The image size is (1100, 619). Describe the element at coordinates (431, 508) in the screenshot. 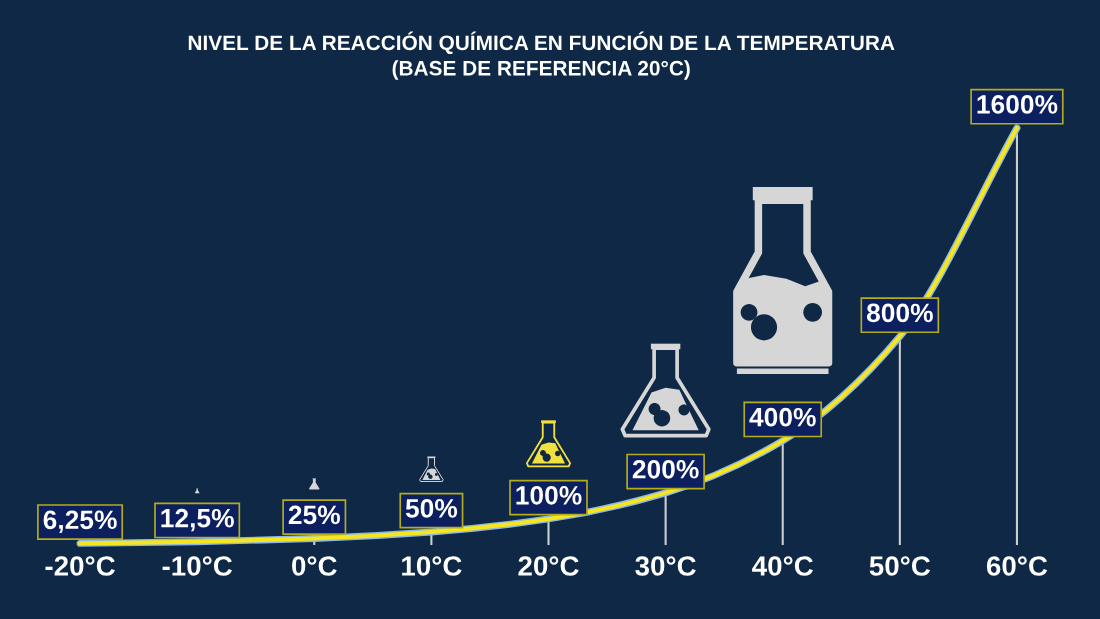

I see `data-label: 50%` at that location.